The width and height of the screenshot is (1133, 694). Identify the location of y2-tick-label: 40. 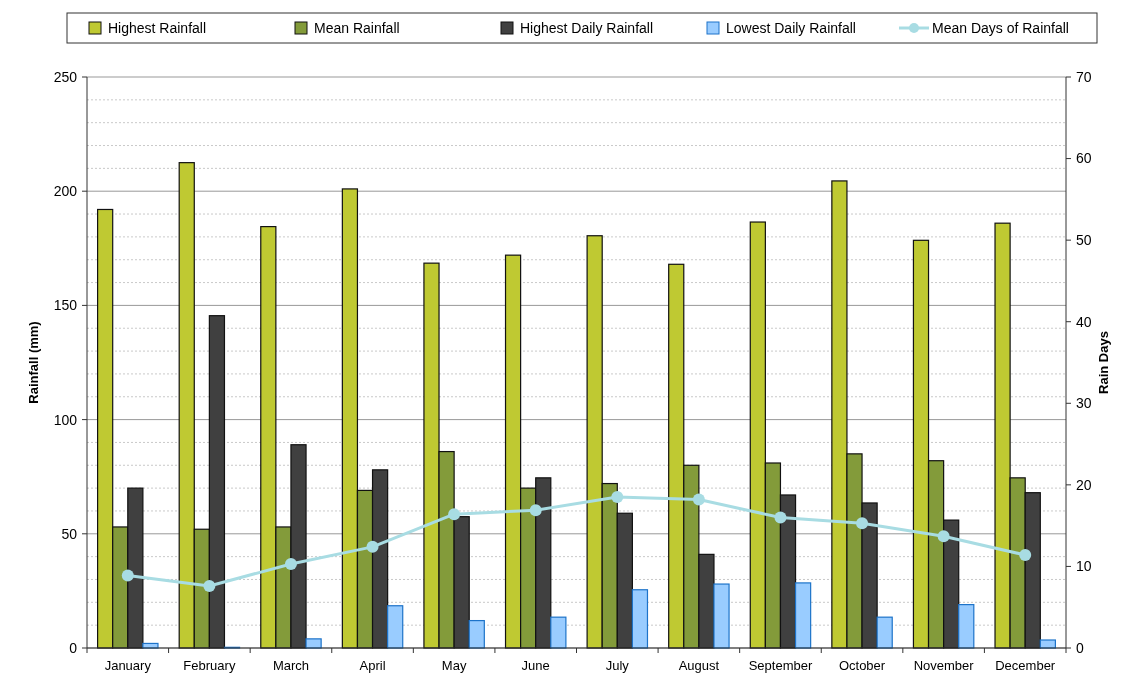
(1084, 321).